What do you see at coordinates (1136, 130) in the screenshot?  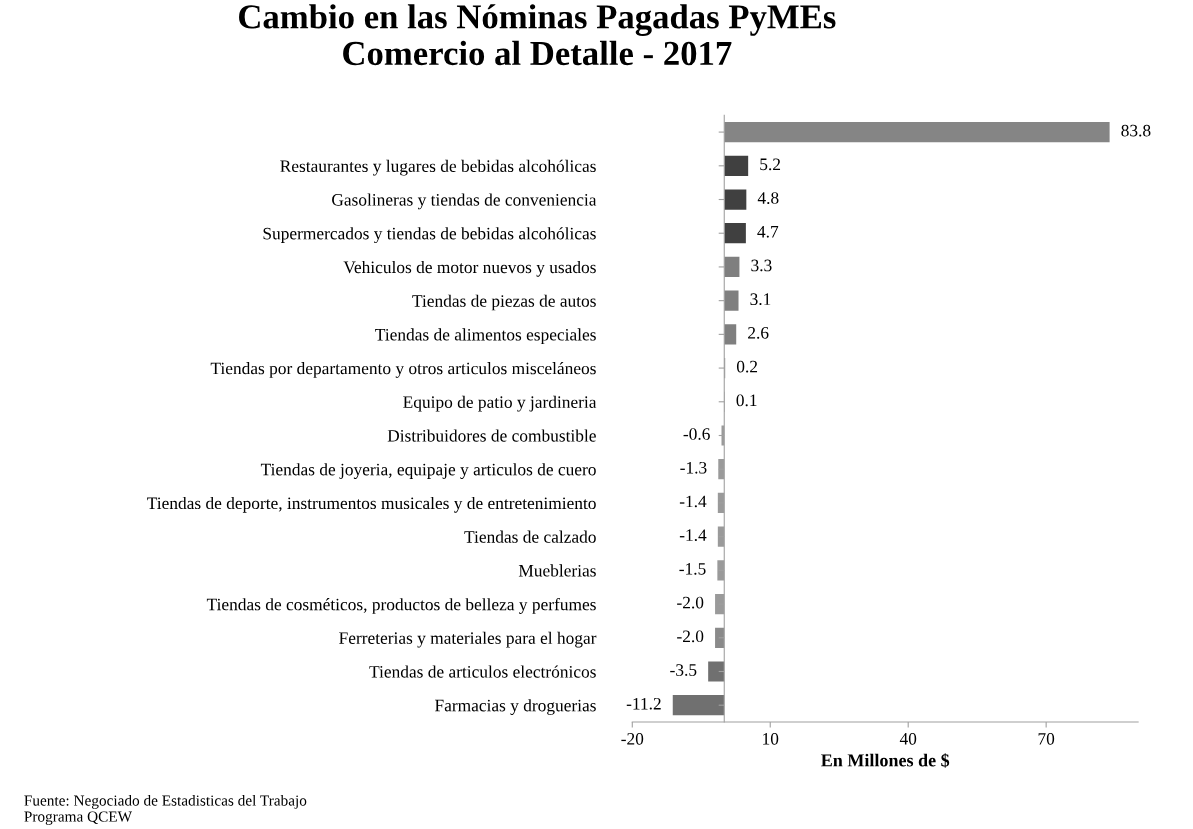 I see `data-label: 83.8` at bounding box center [1136, 130].